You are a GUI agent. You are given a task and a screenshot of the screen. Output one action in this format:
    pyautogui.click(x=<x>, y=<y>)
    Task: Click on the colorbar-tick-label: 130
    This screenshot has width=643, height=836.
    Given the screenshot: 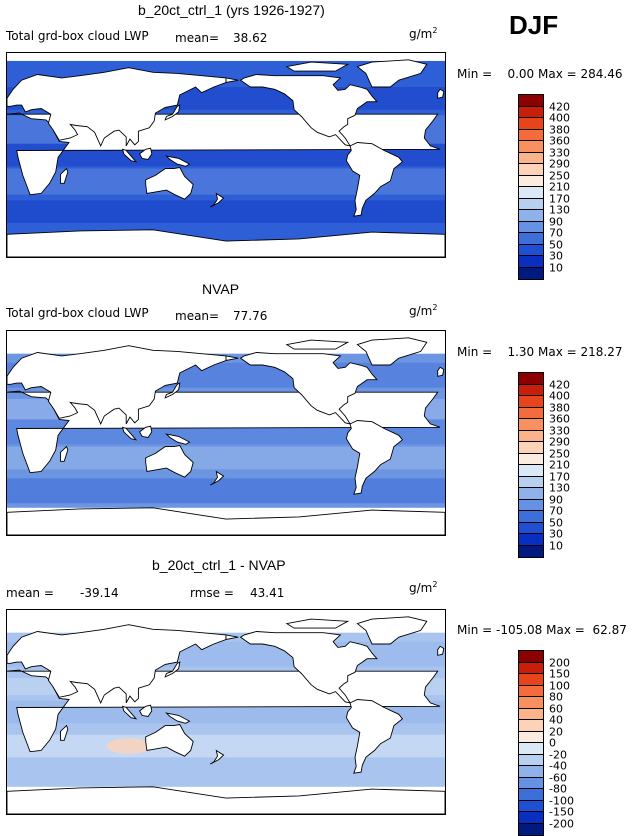 What is the action you would take?
    pyautogui.click(x=559, y=210)
    